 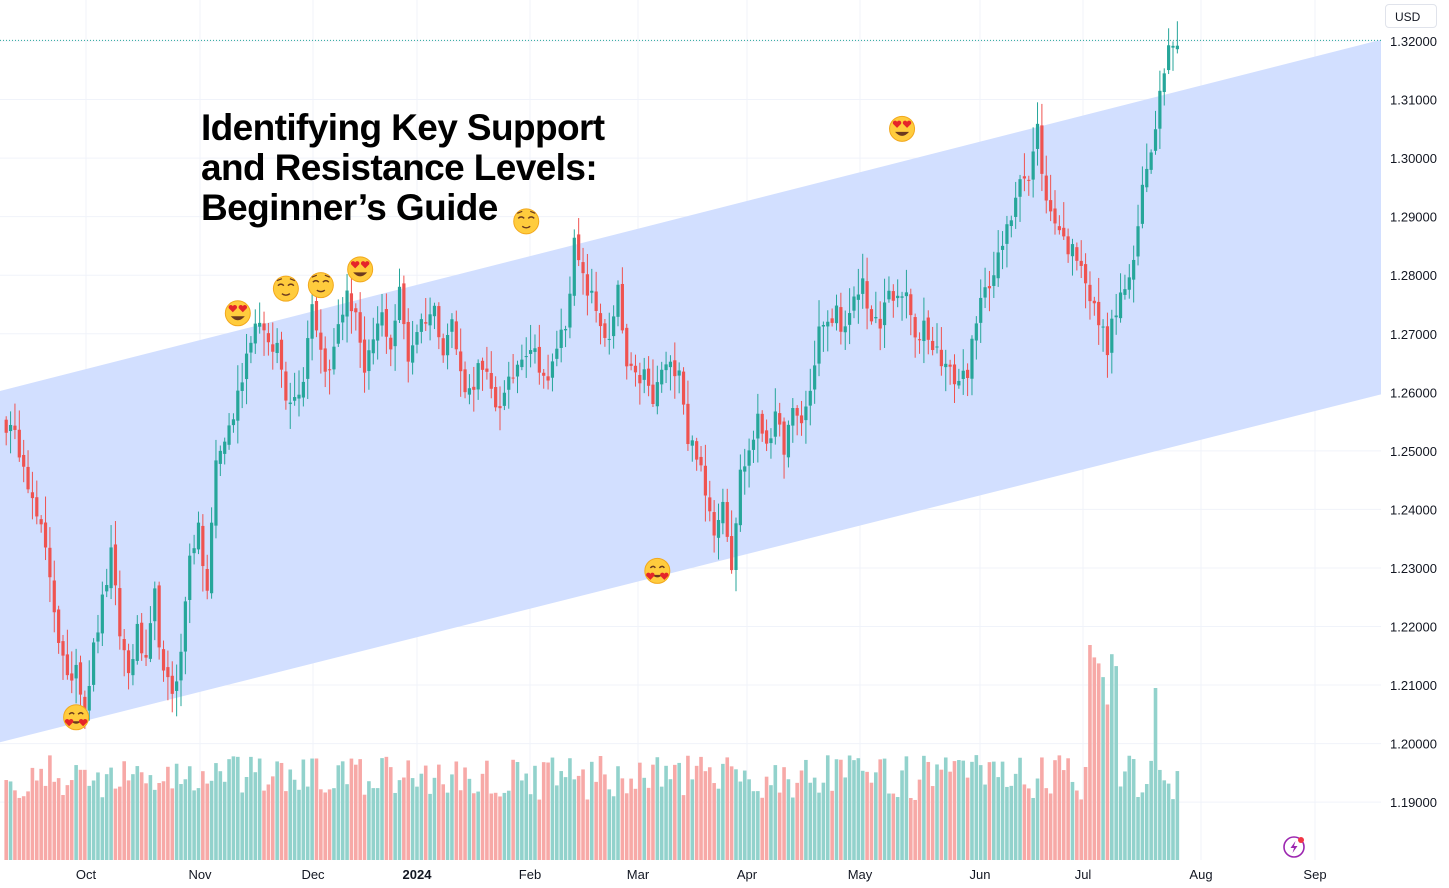 What do you see at coordinates (1294, 847) in the screenshot?
I see `lightning-icon` at bounding box center [1294, 847].